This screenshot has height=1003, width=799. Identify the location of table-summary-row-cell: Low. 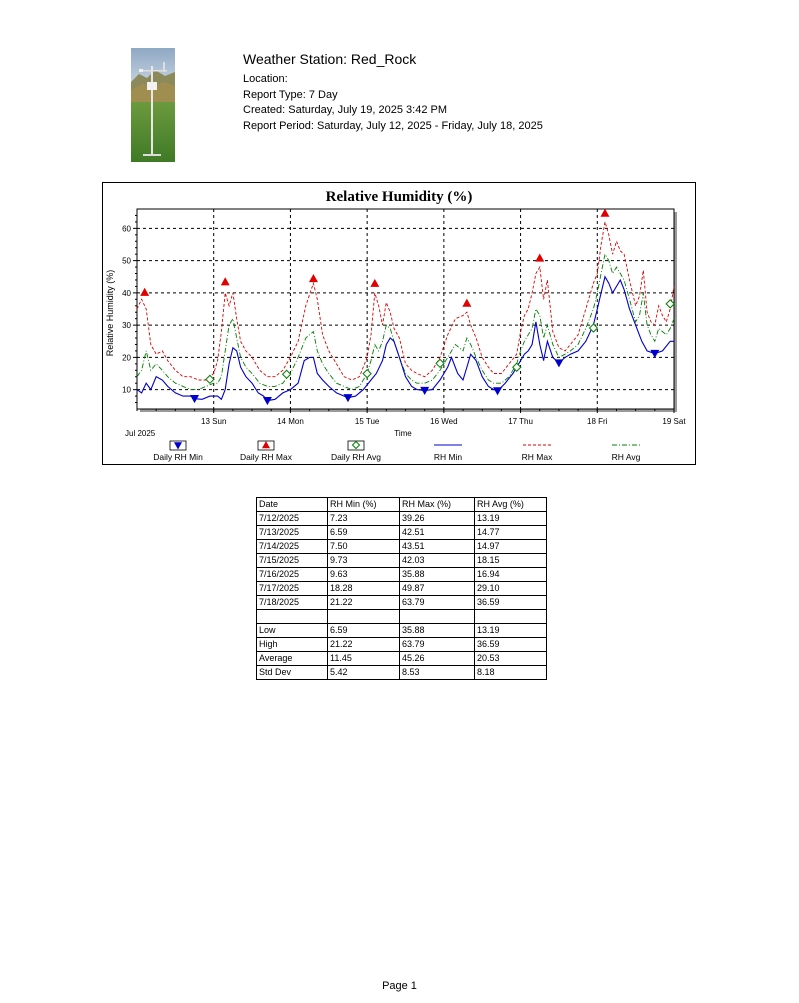
(292, 630).